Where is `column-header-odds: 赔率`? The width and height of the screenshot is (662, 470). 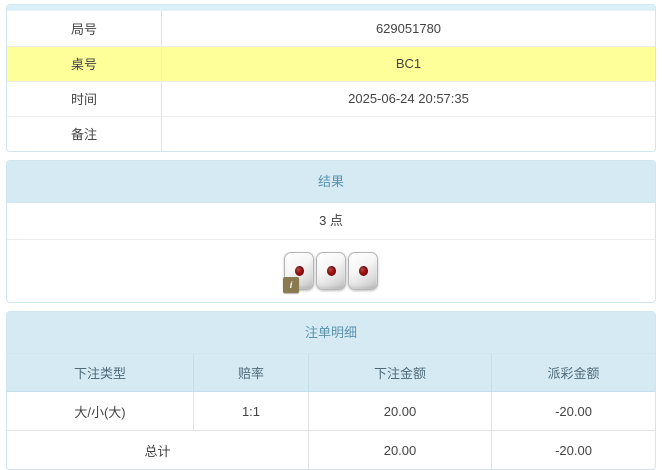
column-header-odds: 赔率 is located at coordinates (251, 373).